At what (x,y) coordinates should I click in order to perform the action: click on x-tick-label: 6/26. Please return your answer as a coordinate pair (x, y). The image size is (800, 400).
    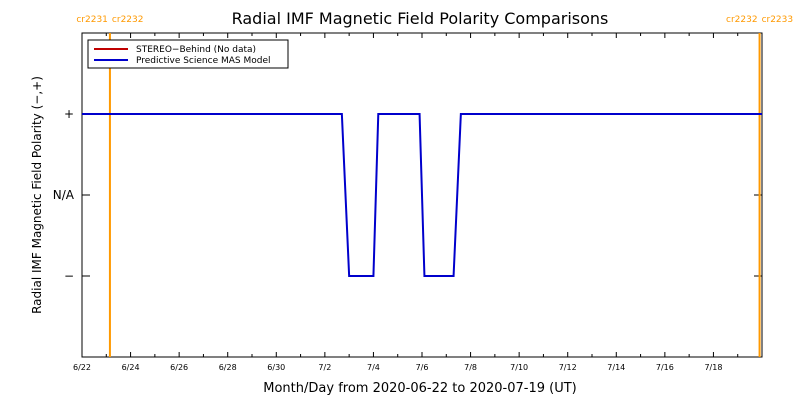
    Looking at the image, I should click on (179, 367).